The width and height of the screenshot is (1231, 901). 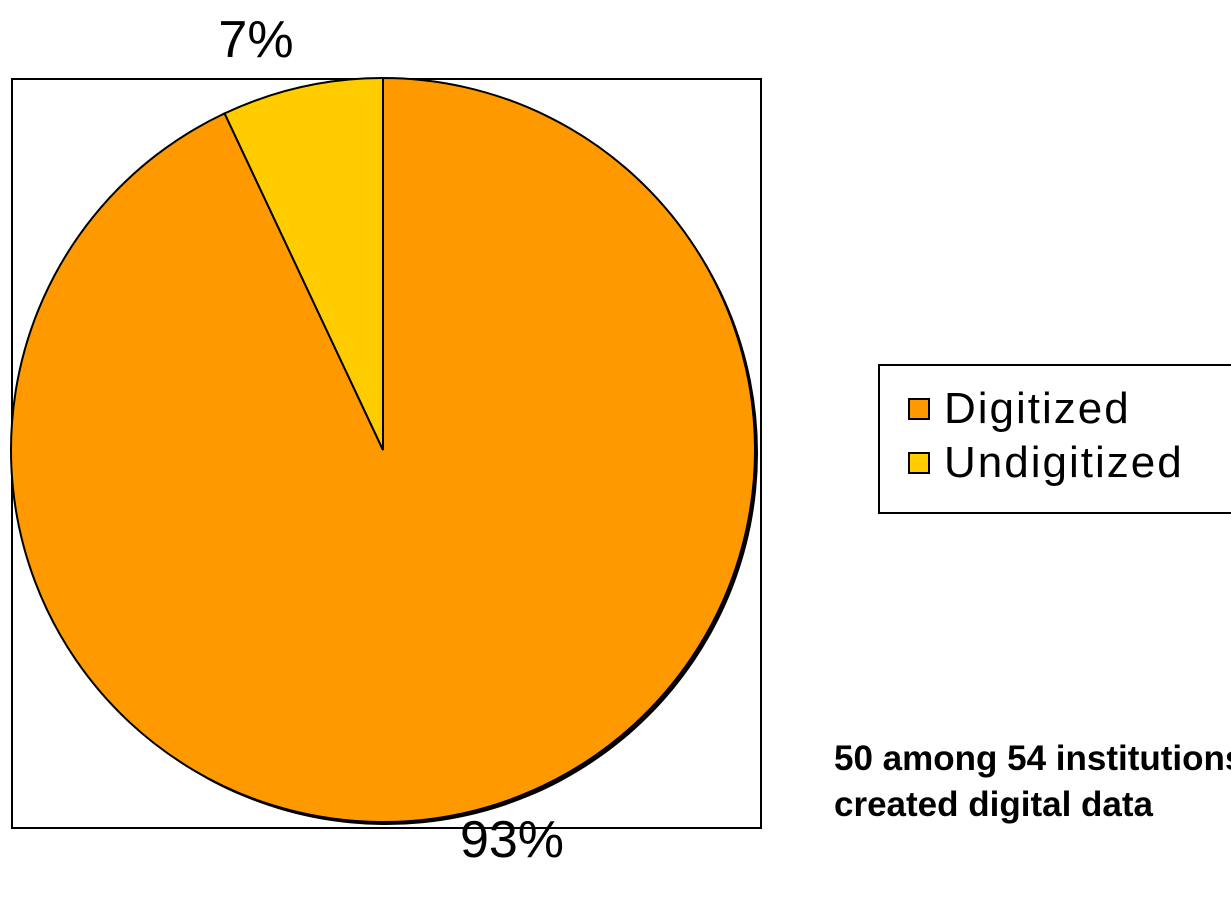 What do you see at coordinates (1037, 408) in the screenshot?
I see `legend-label-digitized: Digitized` at bounding box center [1037, 408].